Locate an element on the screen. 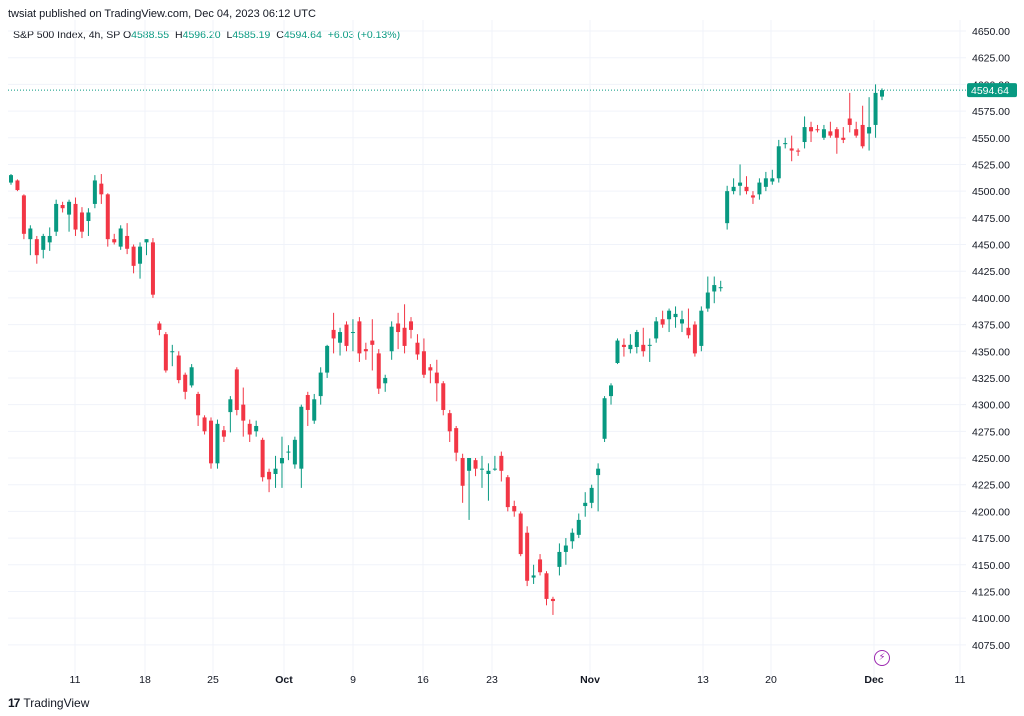  y-tick-label: 4225.00 is located at coordinates (991, 486).